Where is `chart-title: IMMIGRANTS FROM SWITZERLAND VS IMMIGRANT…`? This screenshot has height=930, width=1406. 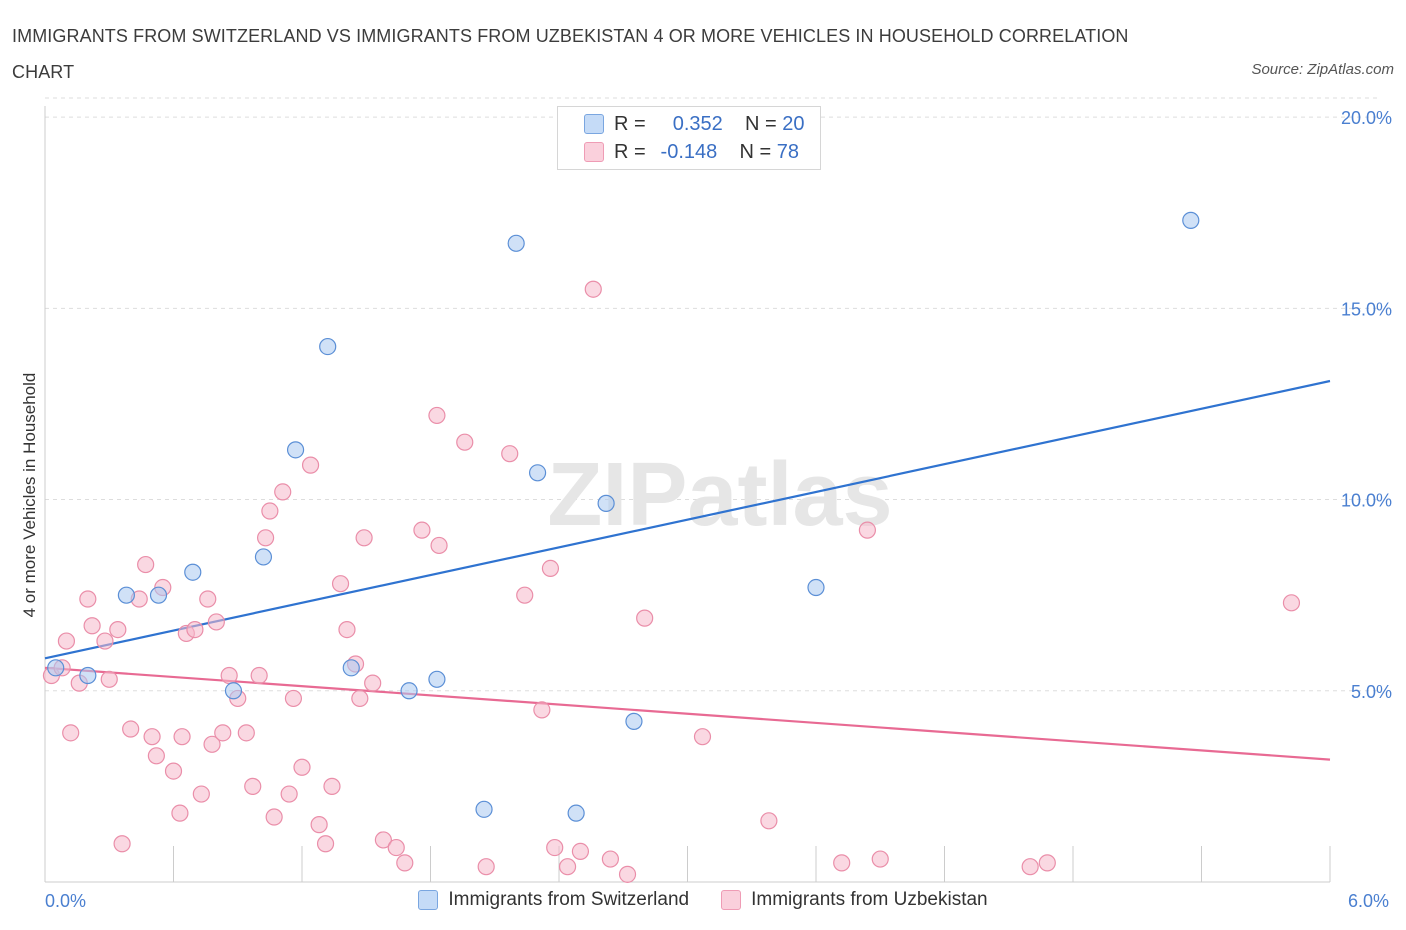 chart-title: IMMIGRANTS FROM SWITZERLAND VS IMMIGRANT… is located at coordinates (570, 54).